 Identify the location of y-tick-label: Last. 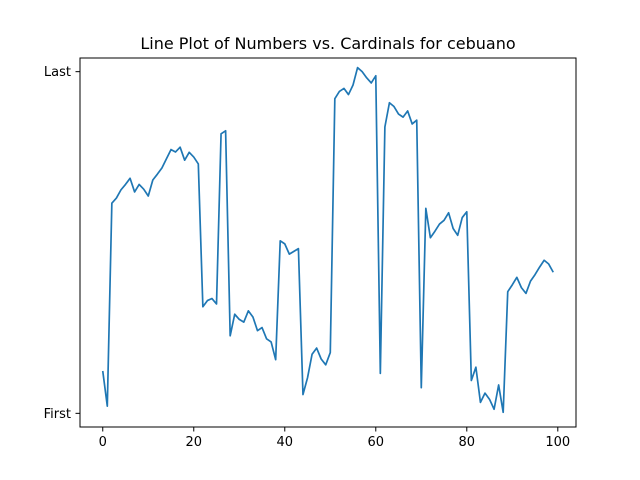
(57, 72).